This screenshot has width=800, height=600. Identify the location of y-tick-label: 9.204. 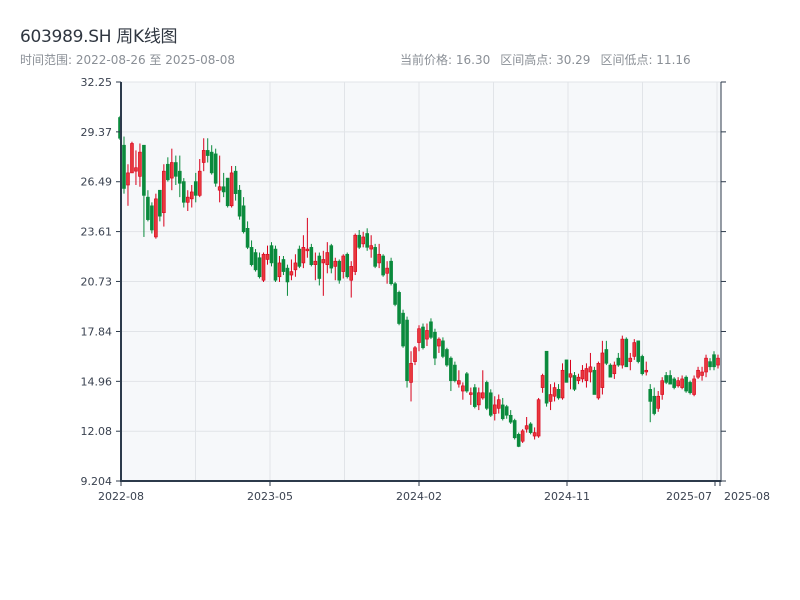
(97, 481).